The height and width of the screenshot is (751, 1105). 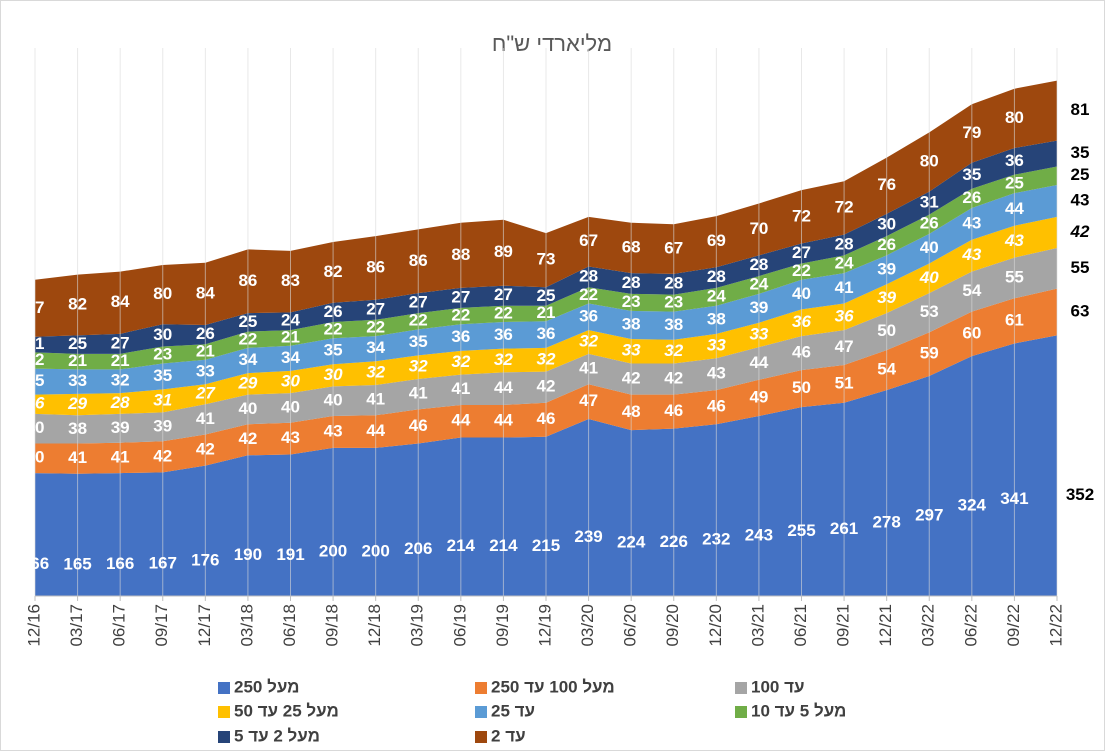 What do you see at coordinates (886, 522) in the screenshot?
I see `data-label: 278` at bounding box center [886, 522].